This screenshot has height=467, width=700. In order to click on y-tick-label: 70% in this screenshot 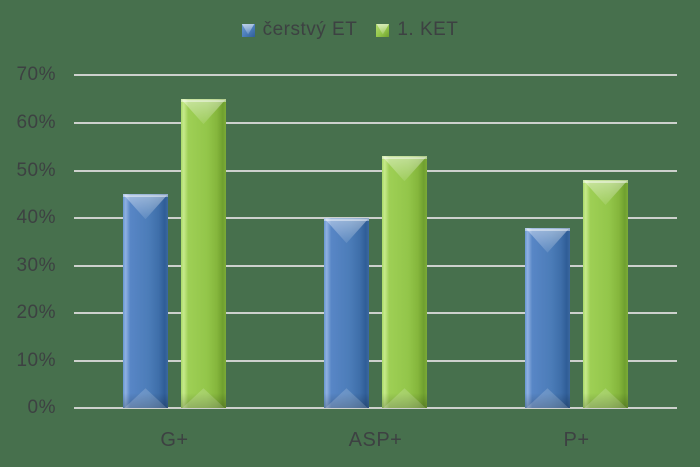, I will do `click(36, 75)`.